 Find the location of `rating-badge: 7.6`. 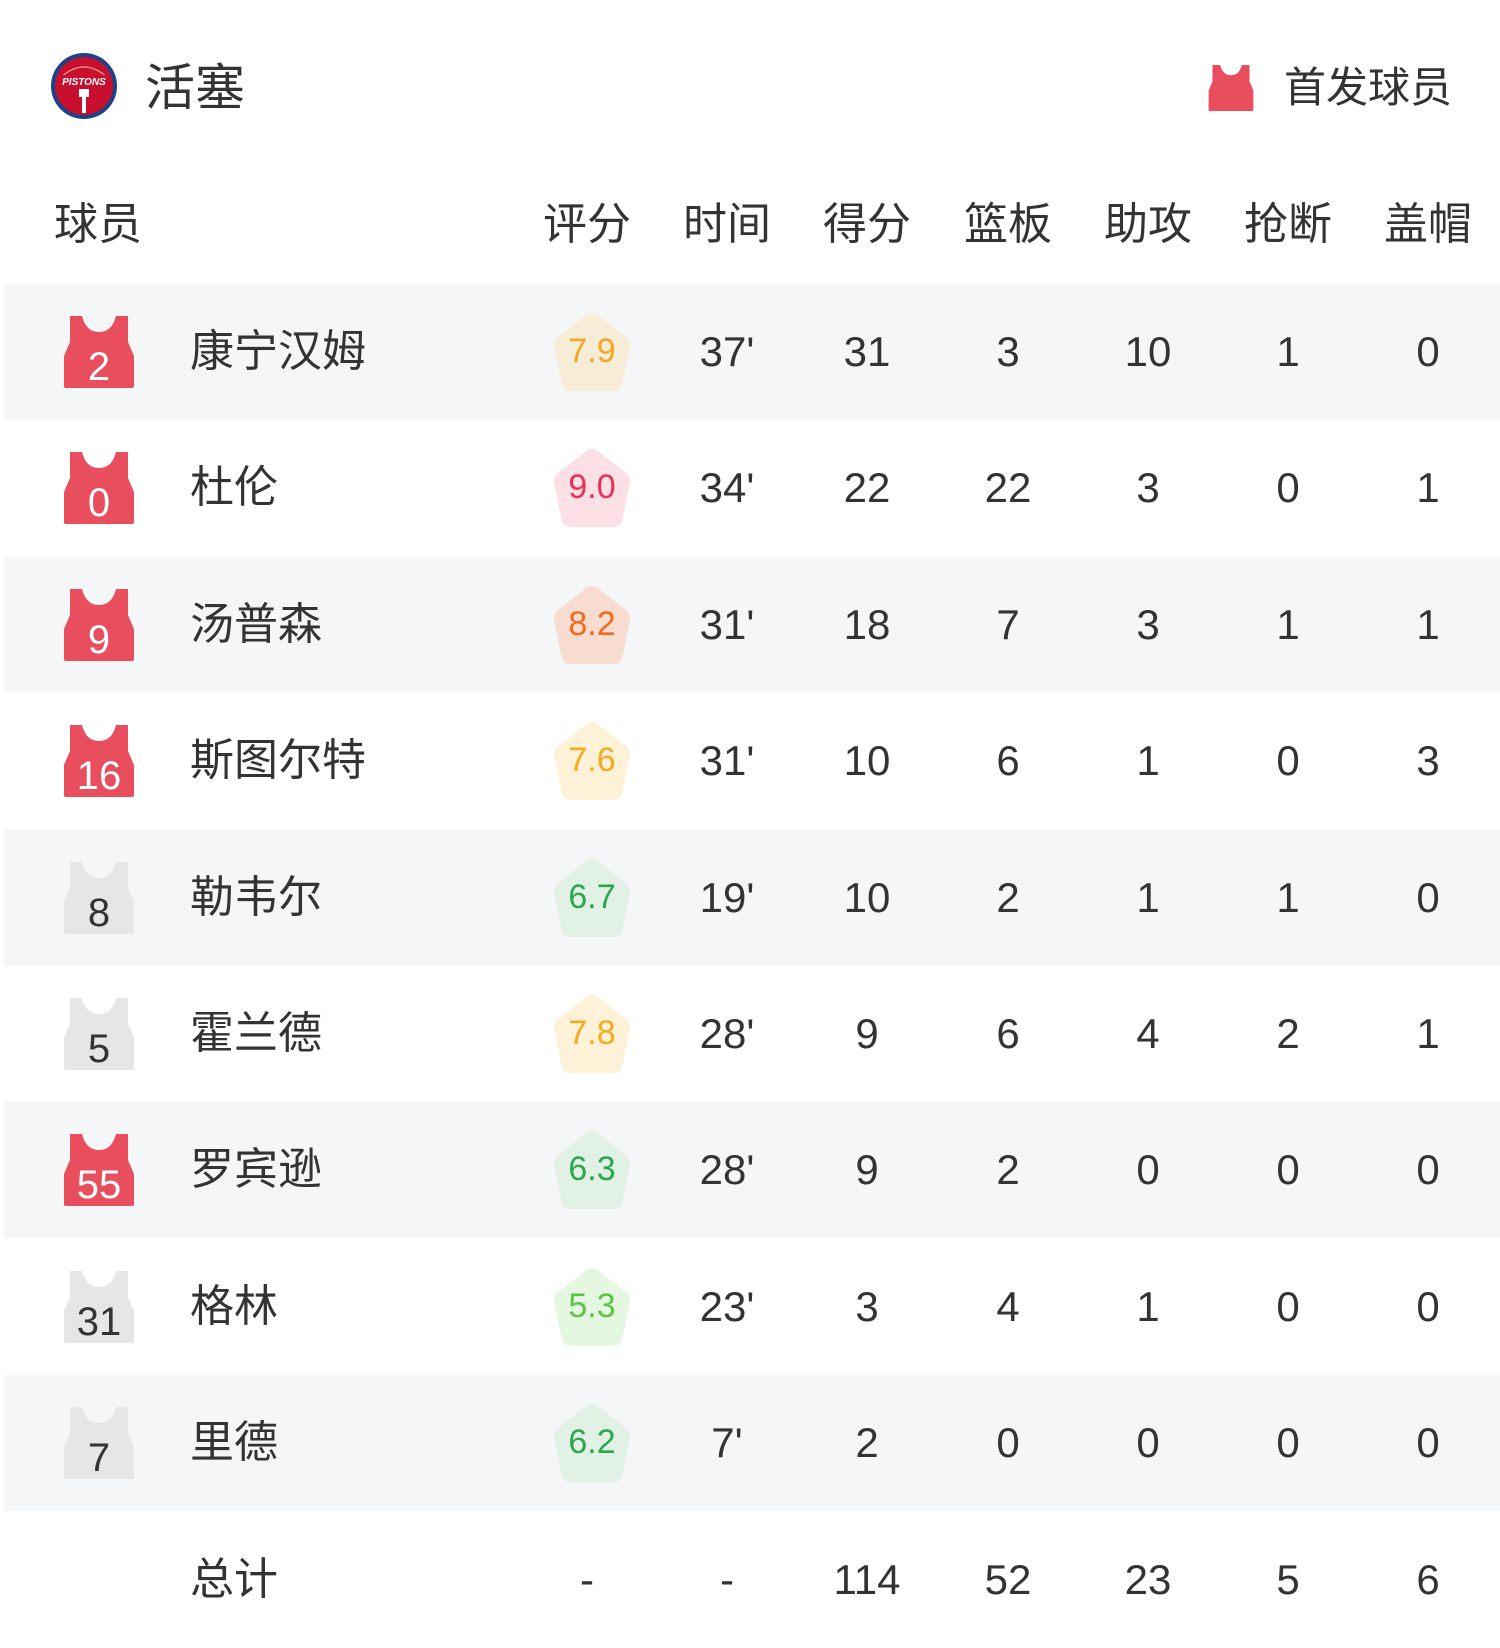

rating-badge: 7.6 is located at coordinates (592, 761).